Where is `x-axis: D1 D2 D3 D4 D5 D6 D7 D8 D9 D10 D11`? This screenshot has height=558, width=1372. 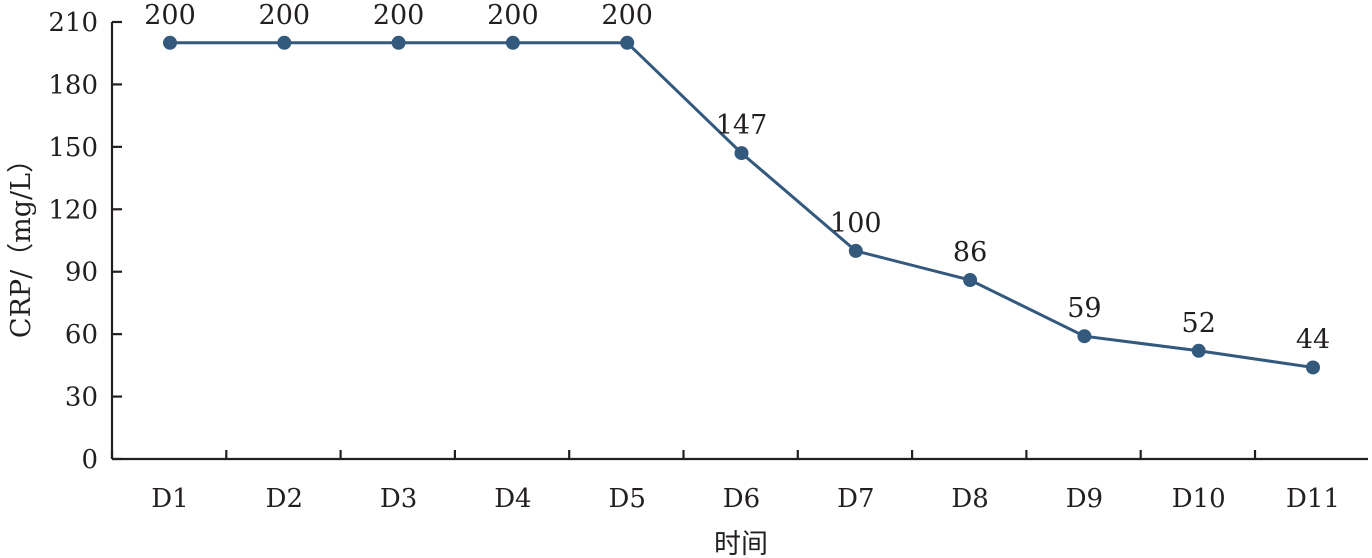 x-axis: D1 D2 D3 D4 D5 D6 D7 D8 D9 D10 D11 is located at coordinates (739, 482).